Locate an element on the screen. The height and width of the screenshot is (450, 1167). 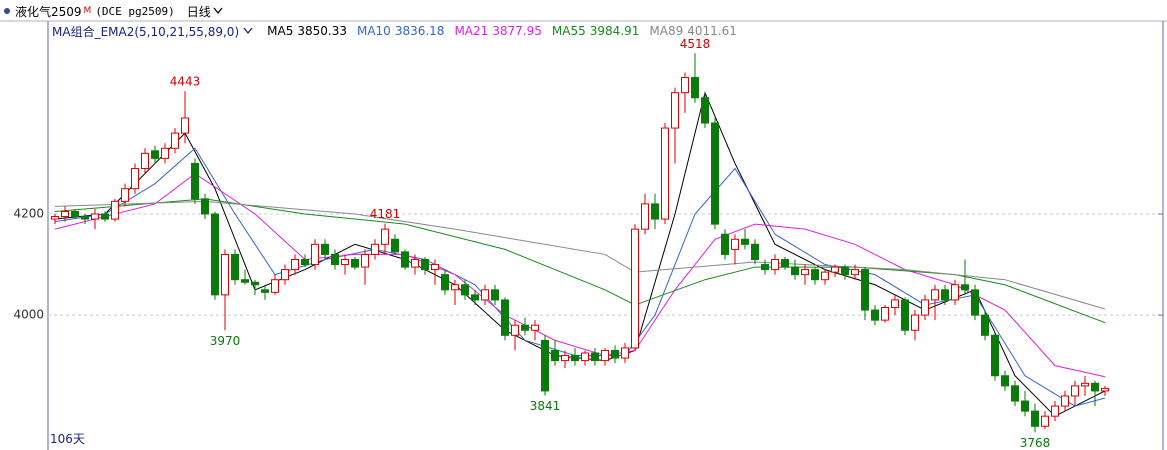
high-label: 4443 is located at coordinates (185, 82).